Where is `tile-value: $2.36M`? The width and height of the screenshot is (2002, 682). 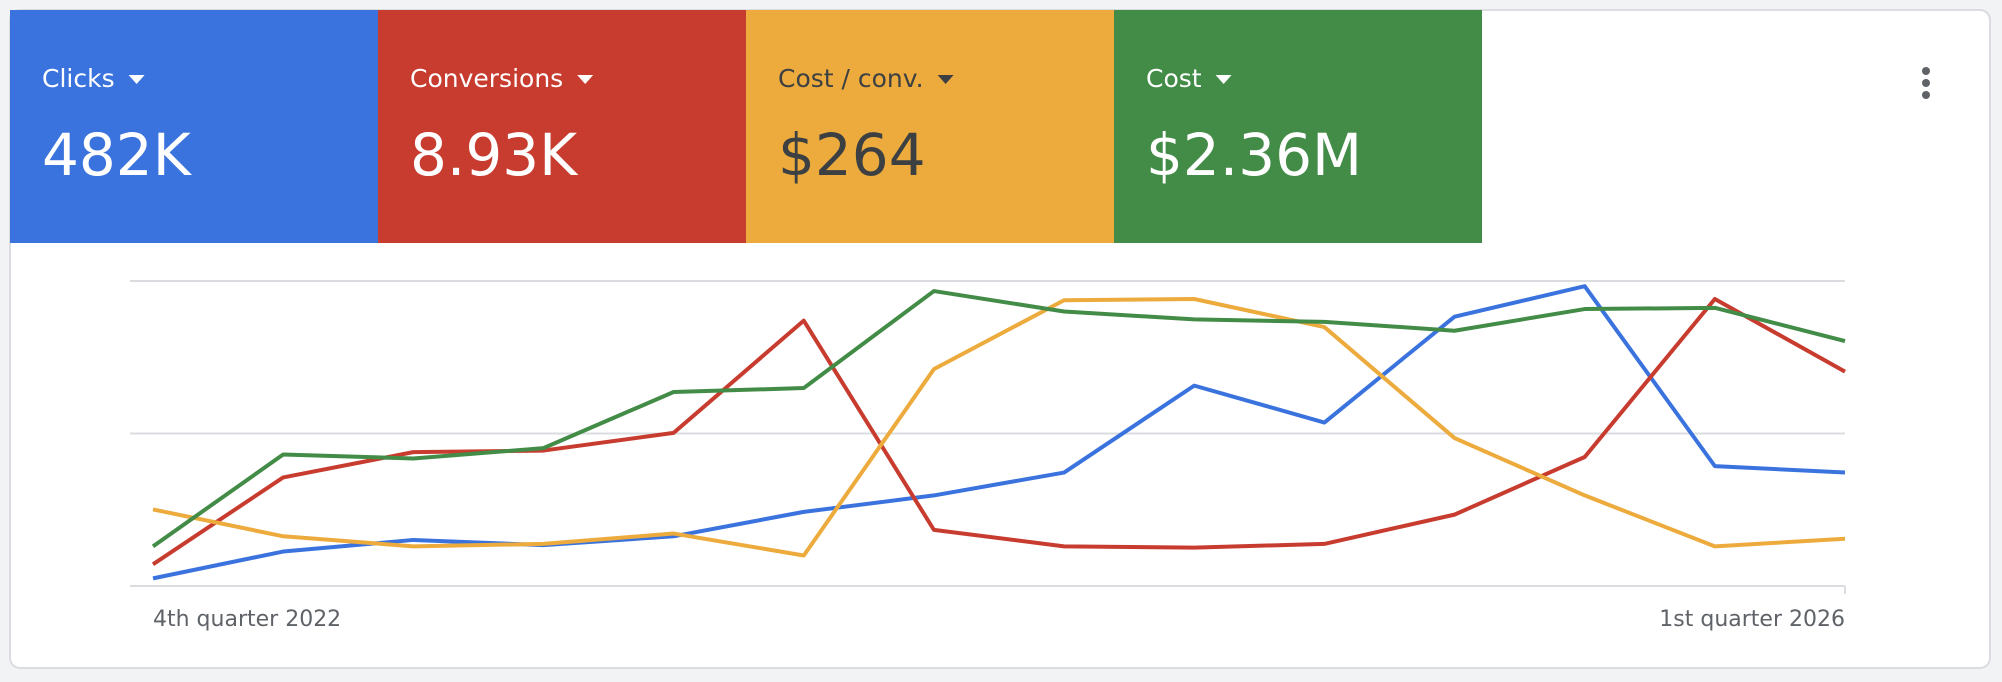 tile-value: $2.36M is located at coordinates (1254, 155).